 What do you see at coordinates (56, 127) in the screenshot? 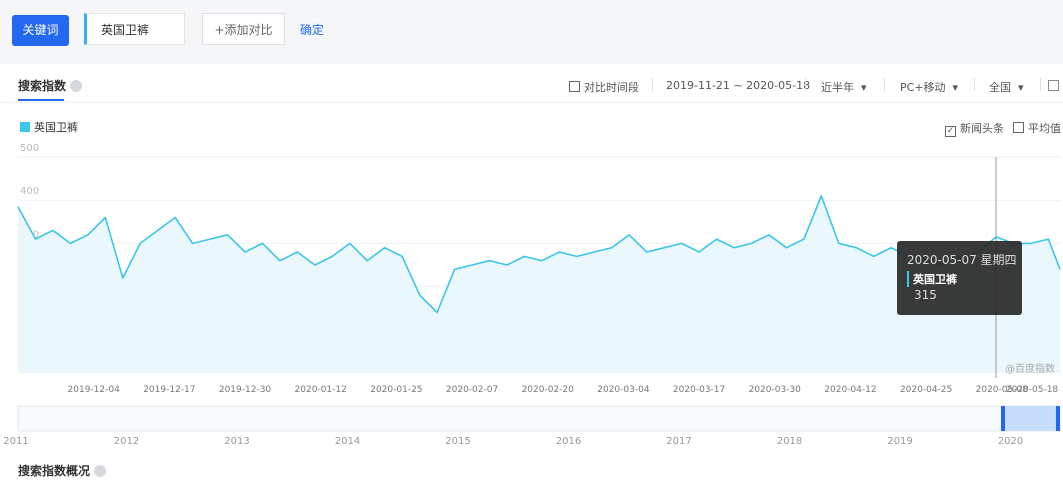
I see `legend-label: 英国卫裤` at bounding box center [56, 127].